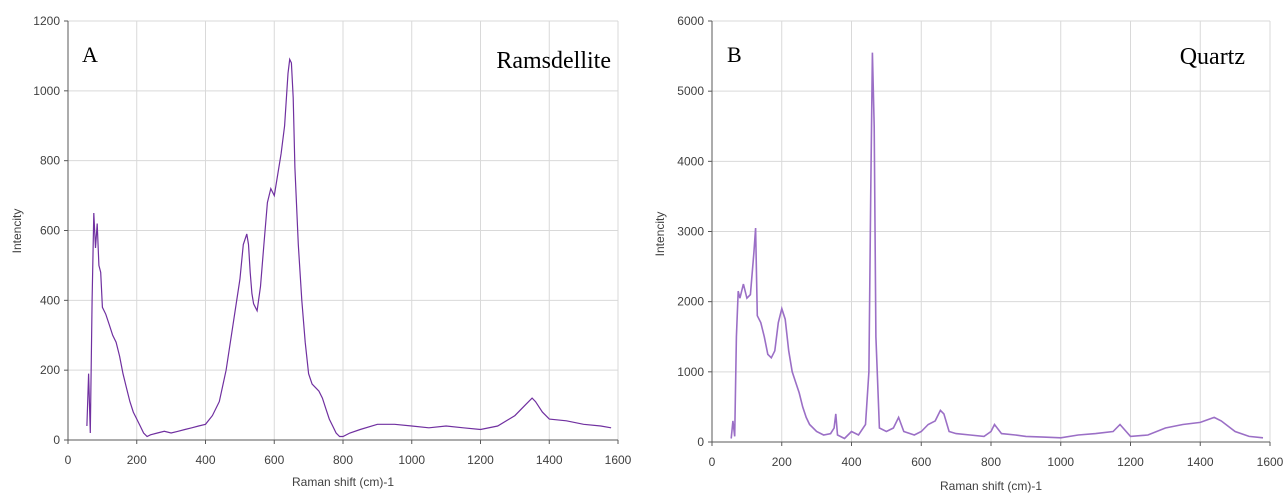  I want to click on panel-b-x-tick-label: 200, so click(782, 462).